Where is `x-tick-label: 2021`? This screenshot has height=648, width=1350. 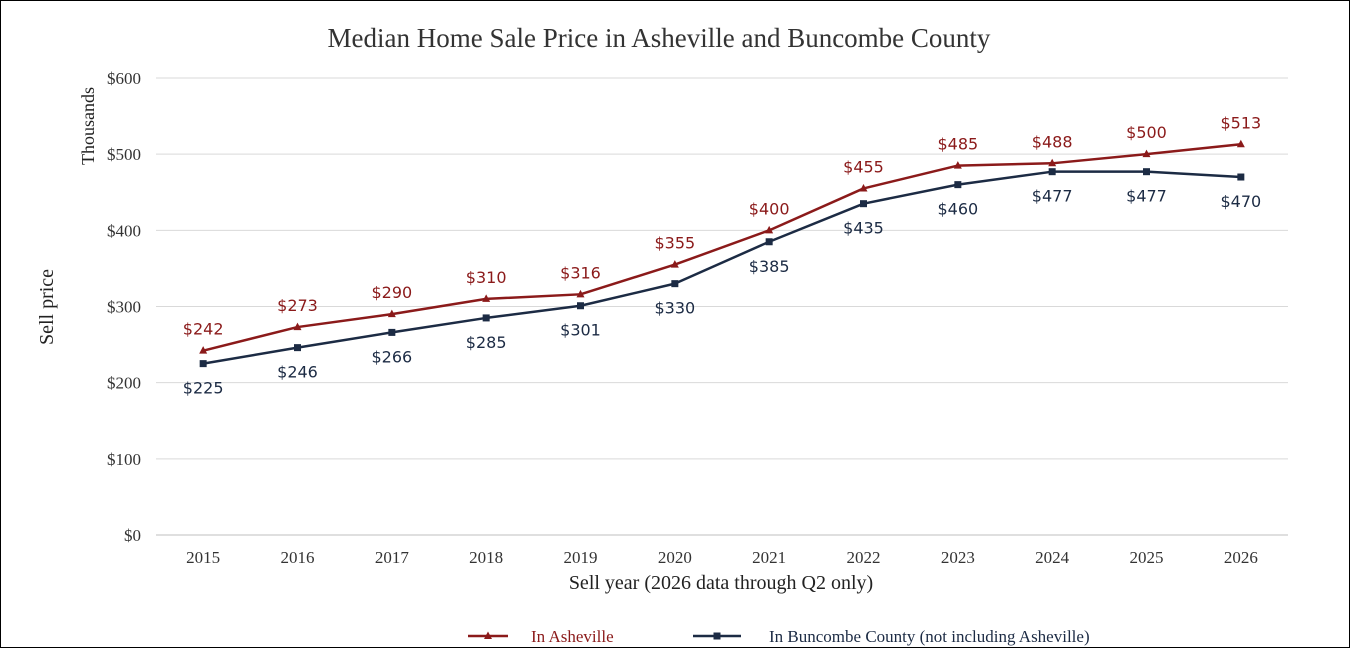 x-tick-label: 2021 is located at coordinates (769, 557).